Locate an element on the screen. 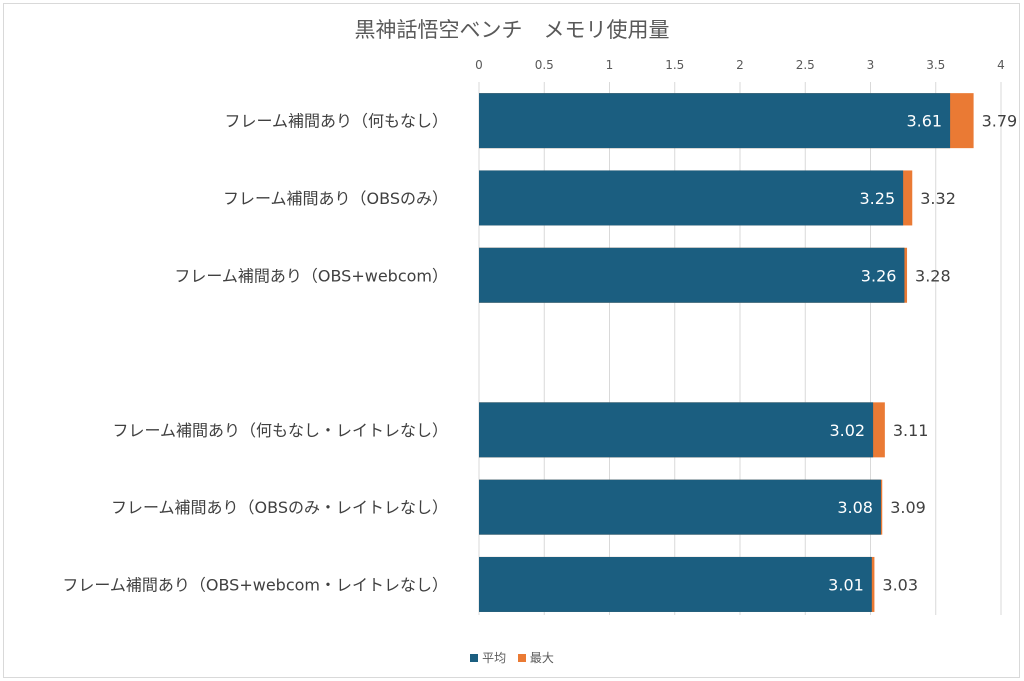  legend-item-average: 平均 is located at coordinates (488, 657).